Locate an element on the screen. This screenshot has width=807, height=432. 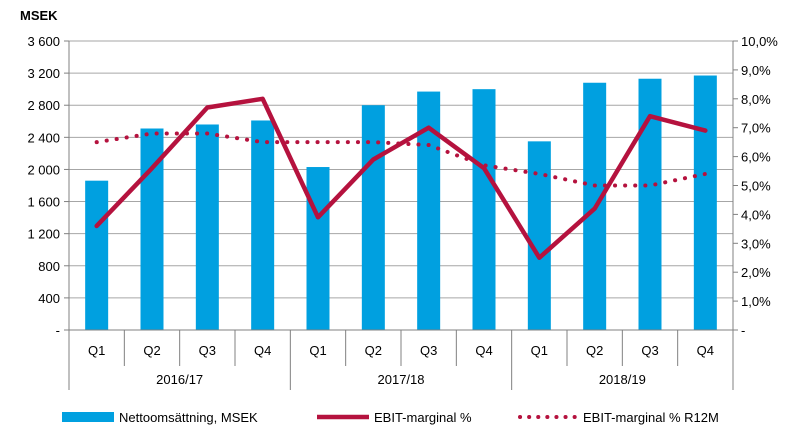
left-tick-label: 1 200 is located at coordinates (43, 234).